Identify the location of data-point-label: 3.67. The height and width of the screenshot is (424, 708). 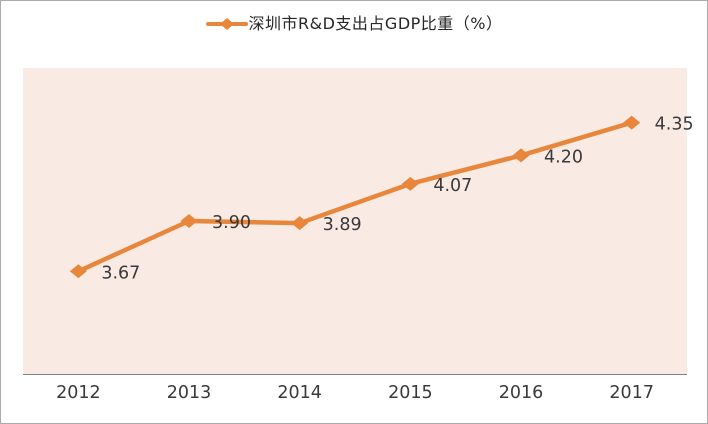
(120, 273).